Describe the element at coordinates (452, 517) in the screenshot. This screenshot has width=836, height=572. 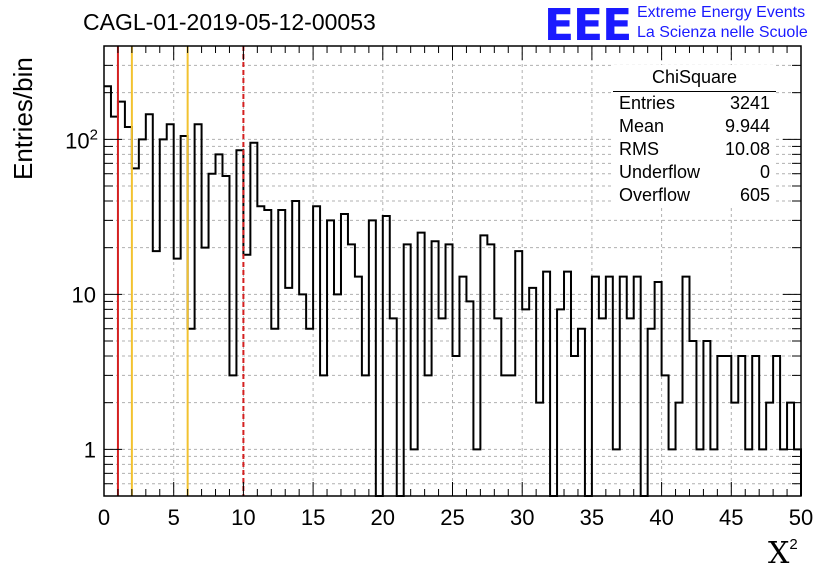
I see `x-tick-label: 25` at that location.